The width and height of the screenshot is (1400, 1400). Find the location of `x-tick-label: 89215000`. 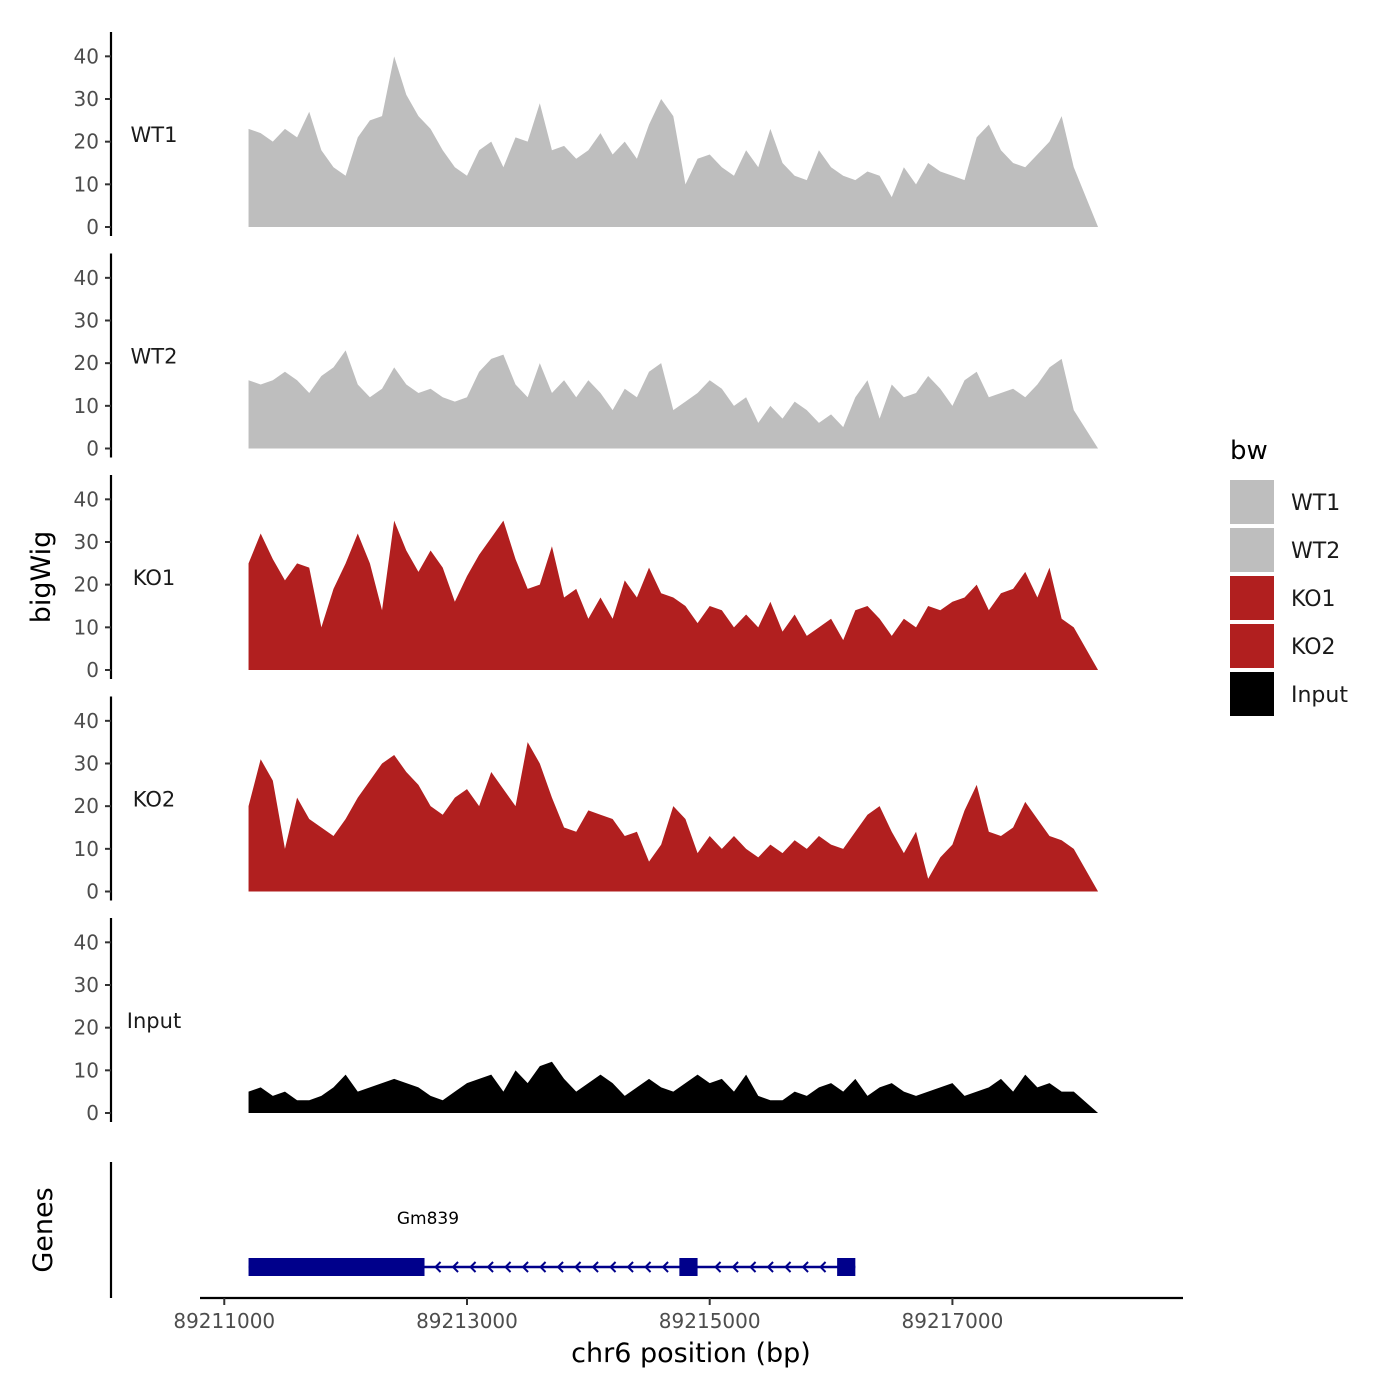

x-tick-label: 89215000 is located at coordinates (710, 1321).